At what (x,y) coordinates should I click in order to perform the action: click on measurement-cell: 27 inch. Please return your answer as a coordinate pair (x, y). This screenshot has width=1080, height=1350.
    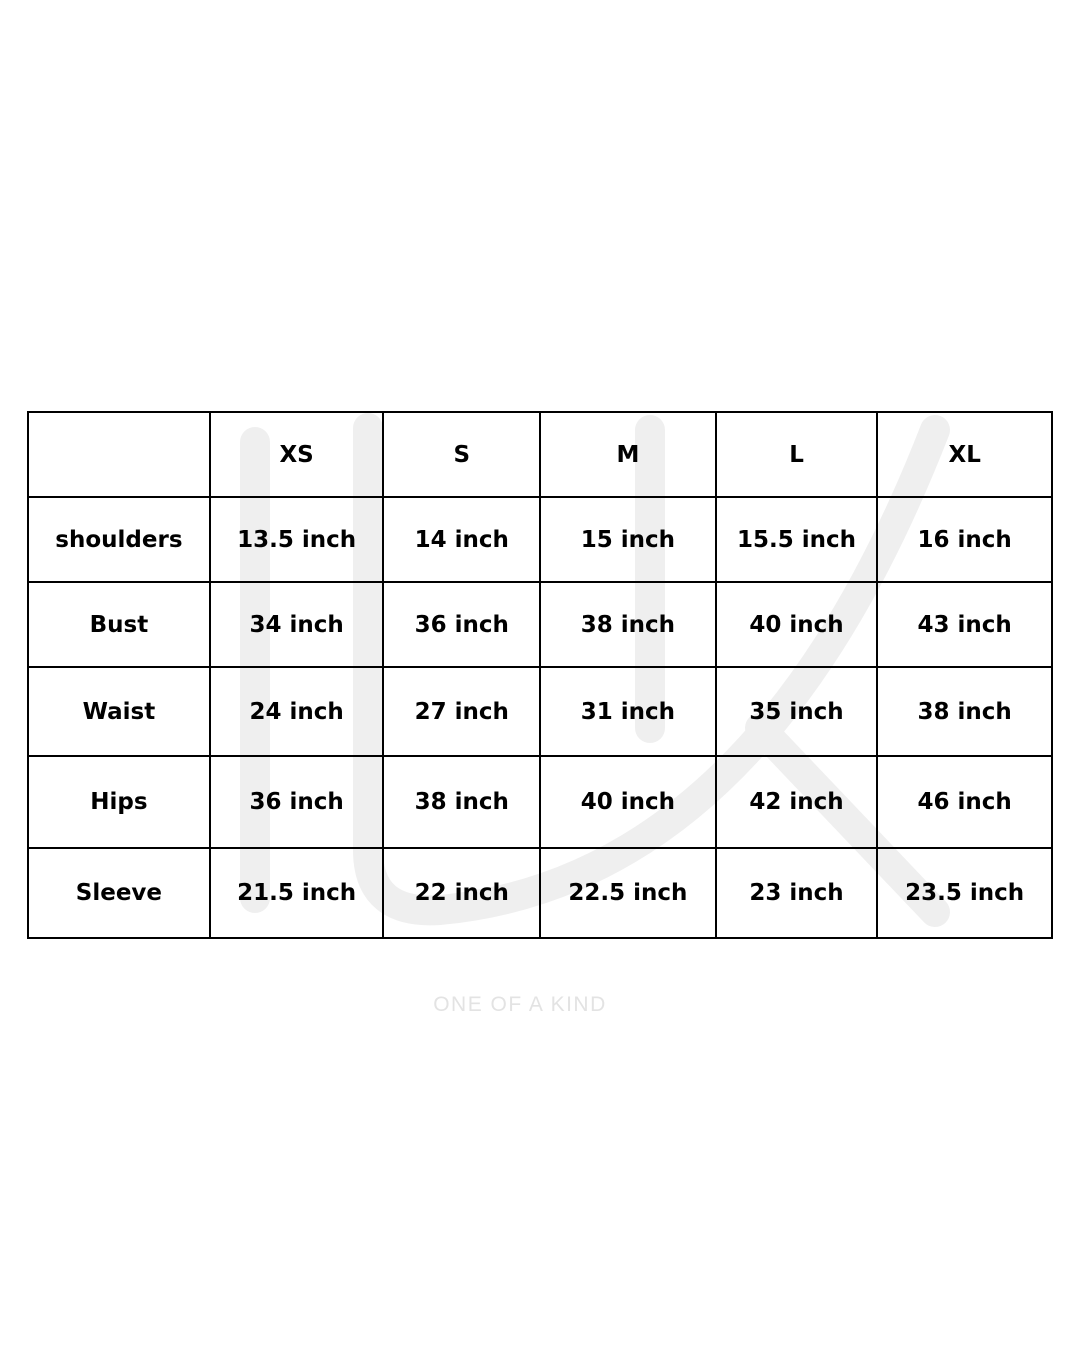
    Looking at the image, I should click on (462, 711).